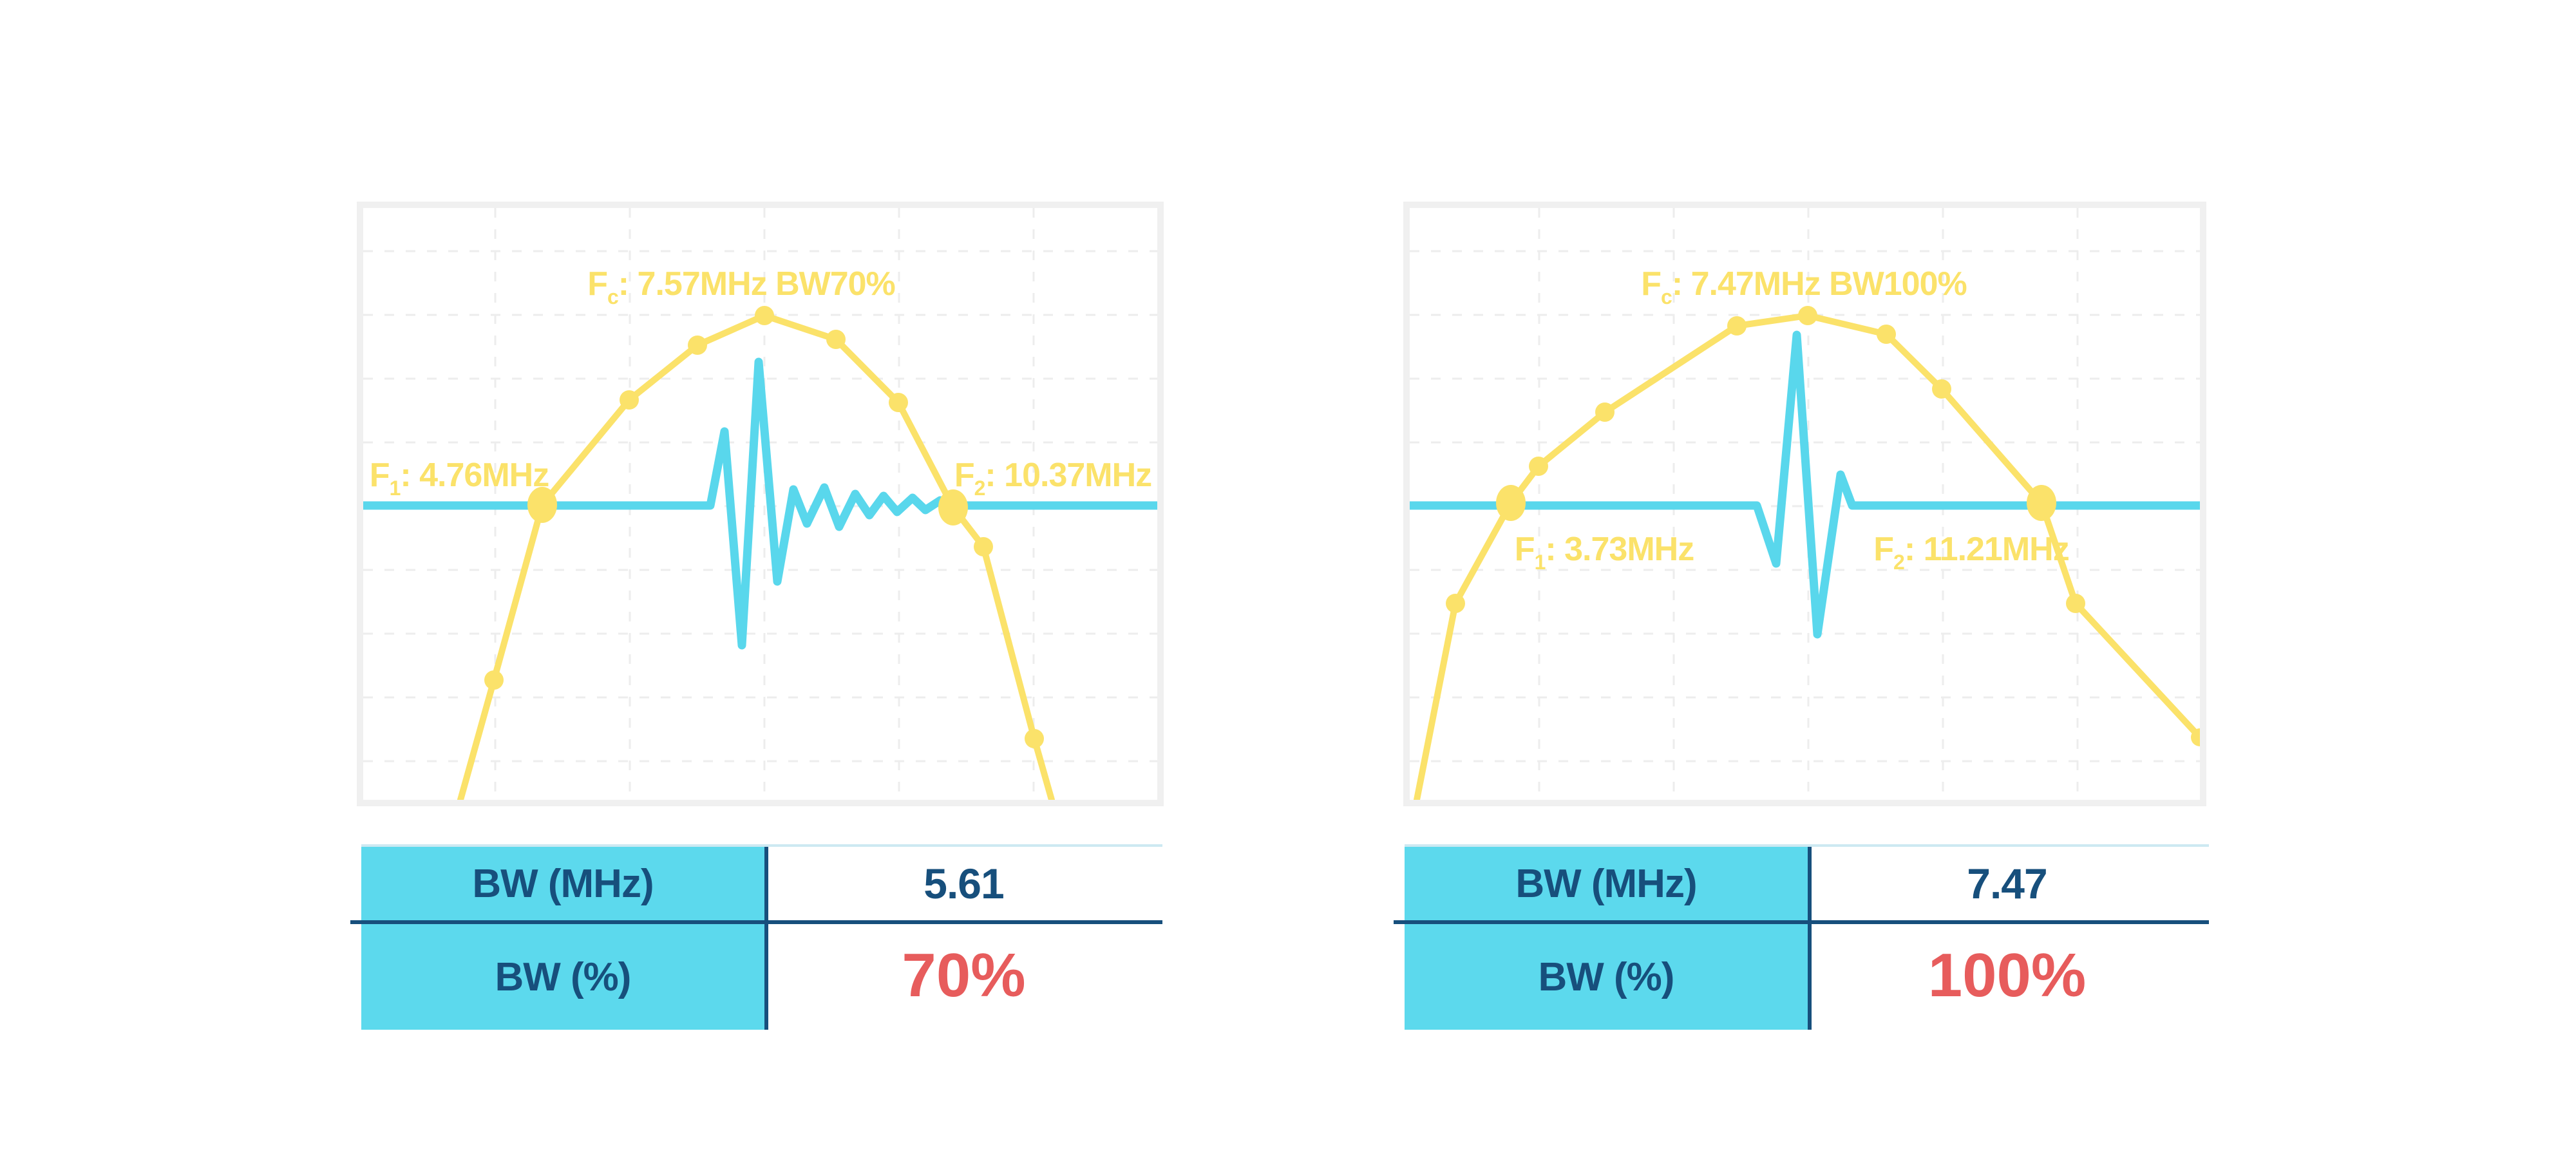 This screenshot has height=1154, width=2576. I want to click on f1-label: F1: 3.73MHz, so click(1605, 552).